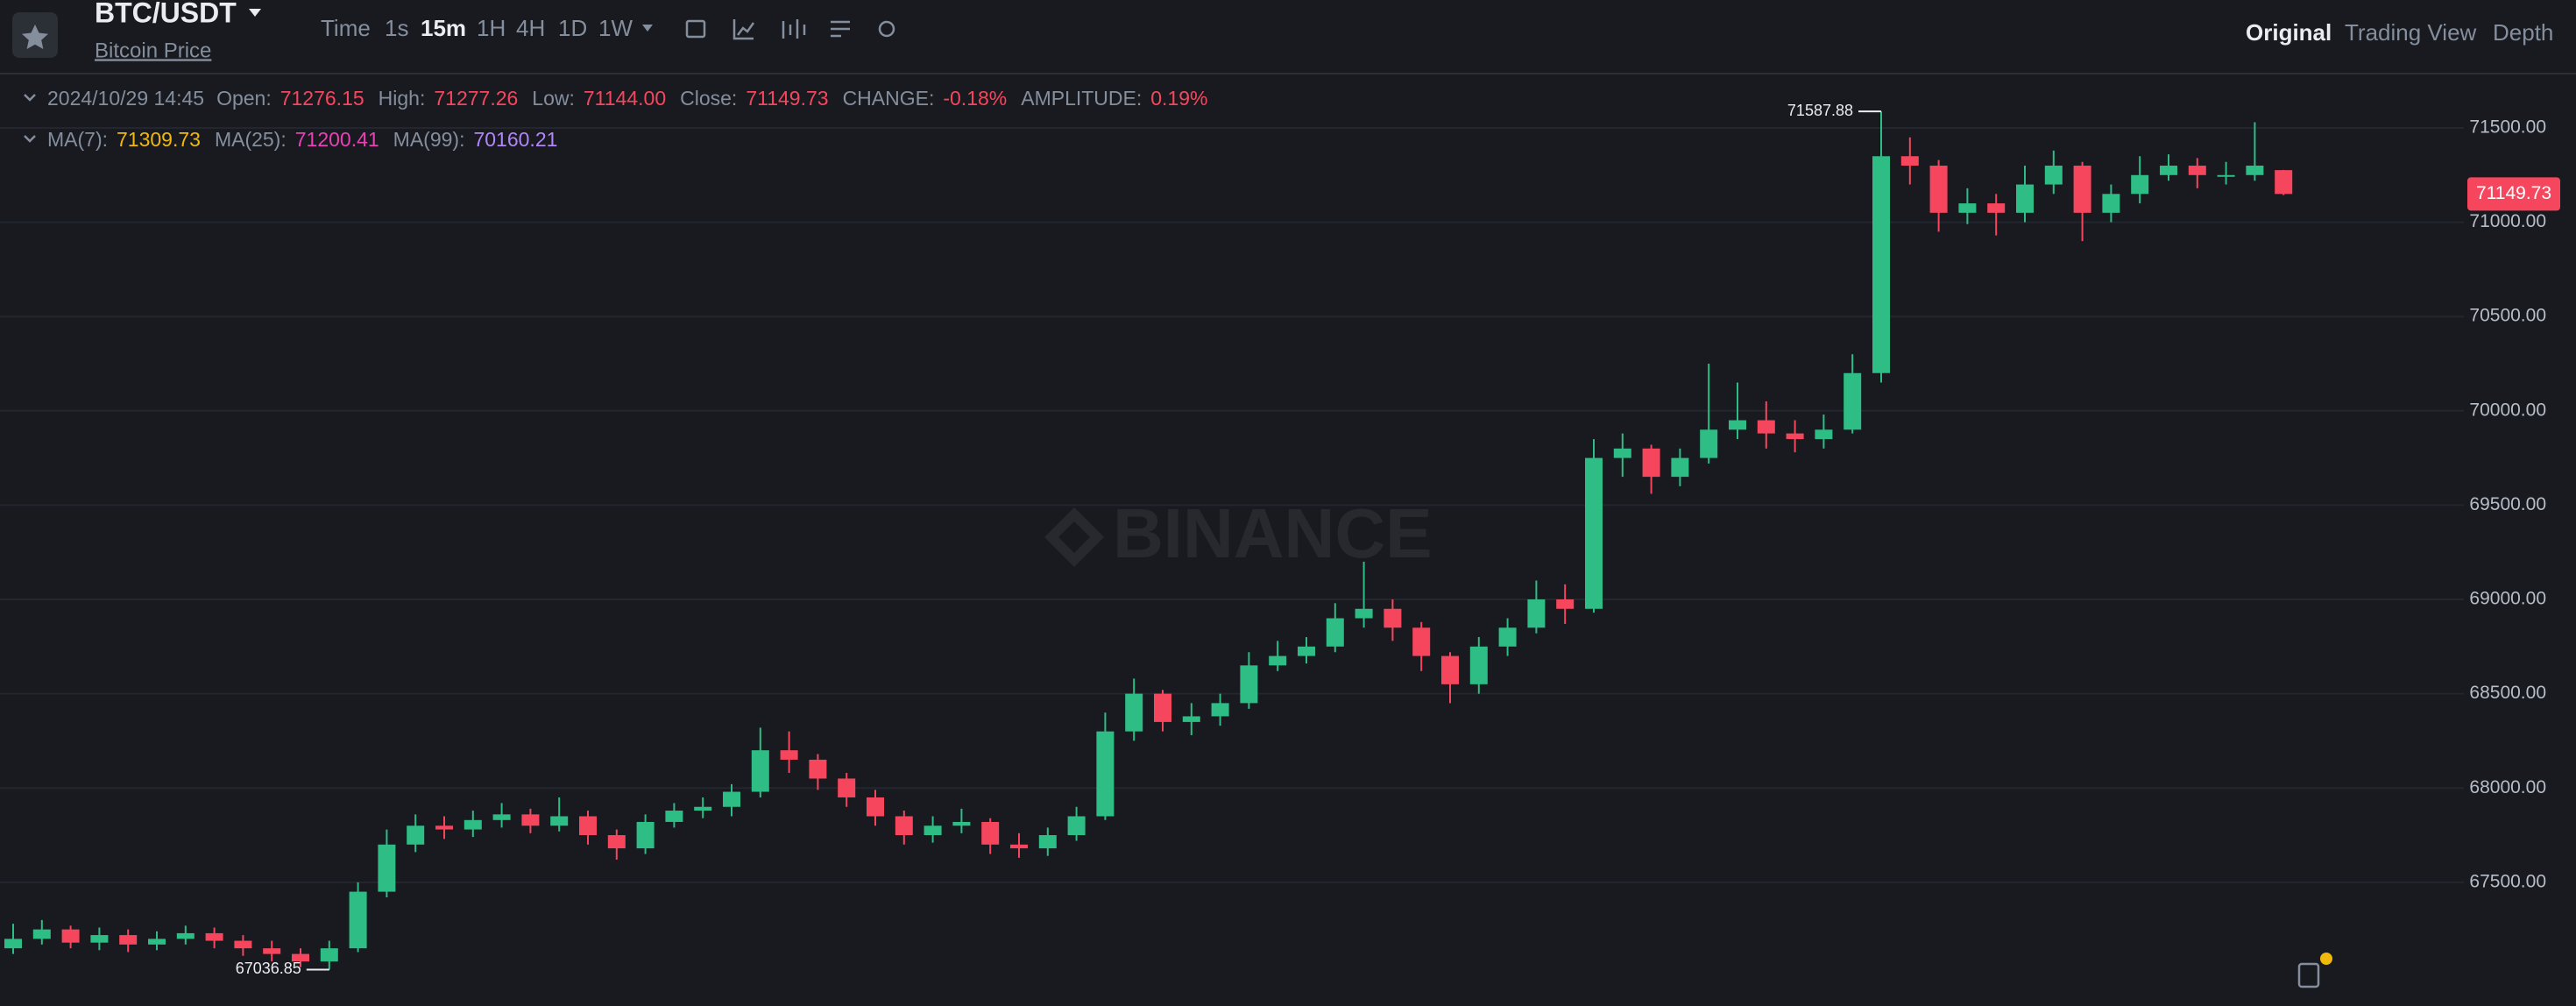 This screenshot has width=2576, height=1006. I want to click on interval-button: 4H, so click(530, 28).